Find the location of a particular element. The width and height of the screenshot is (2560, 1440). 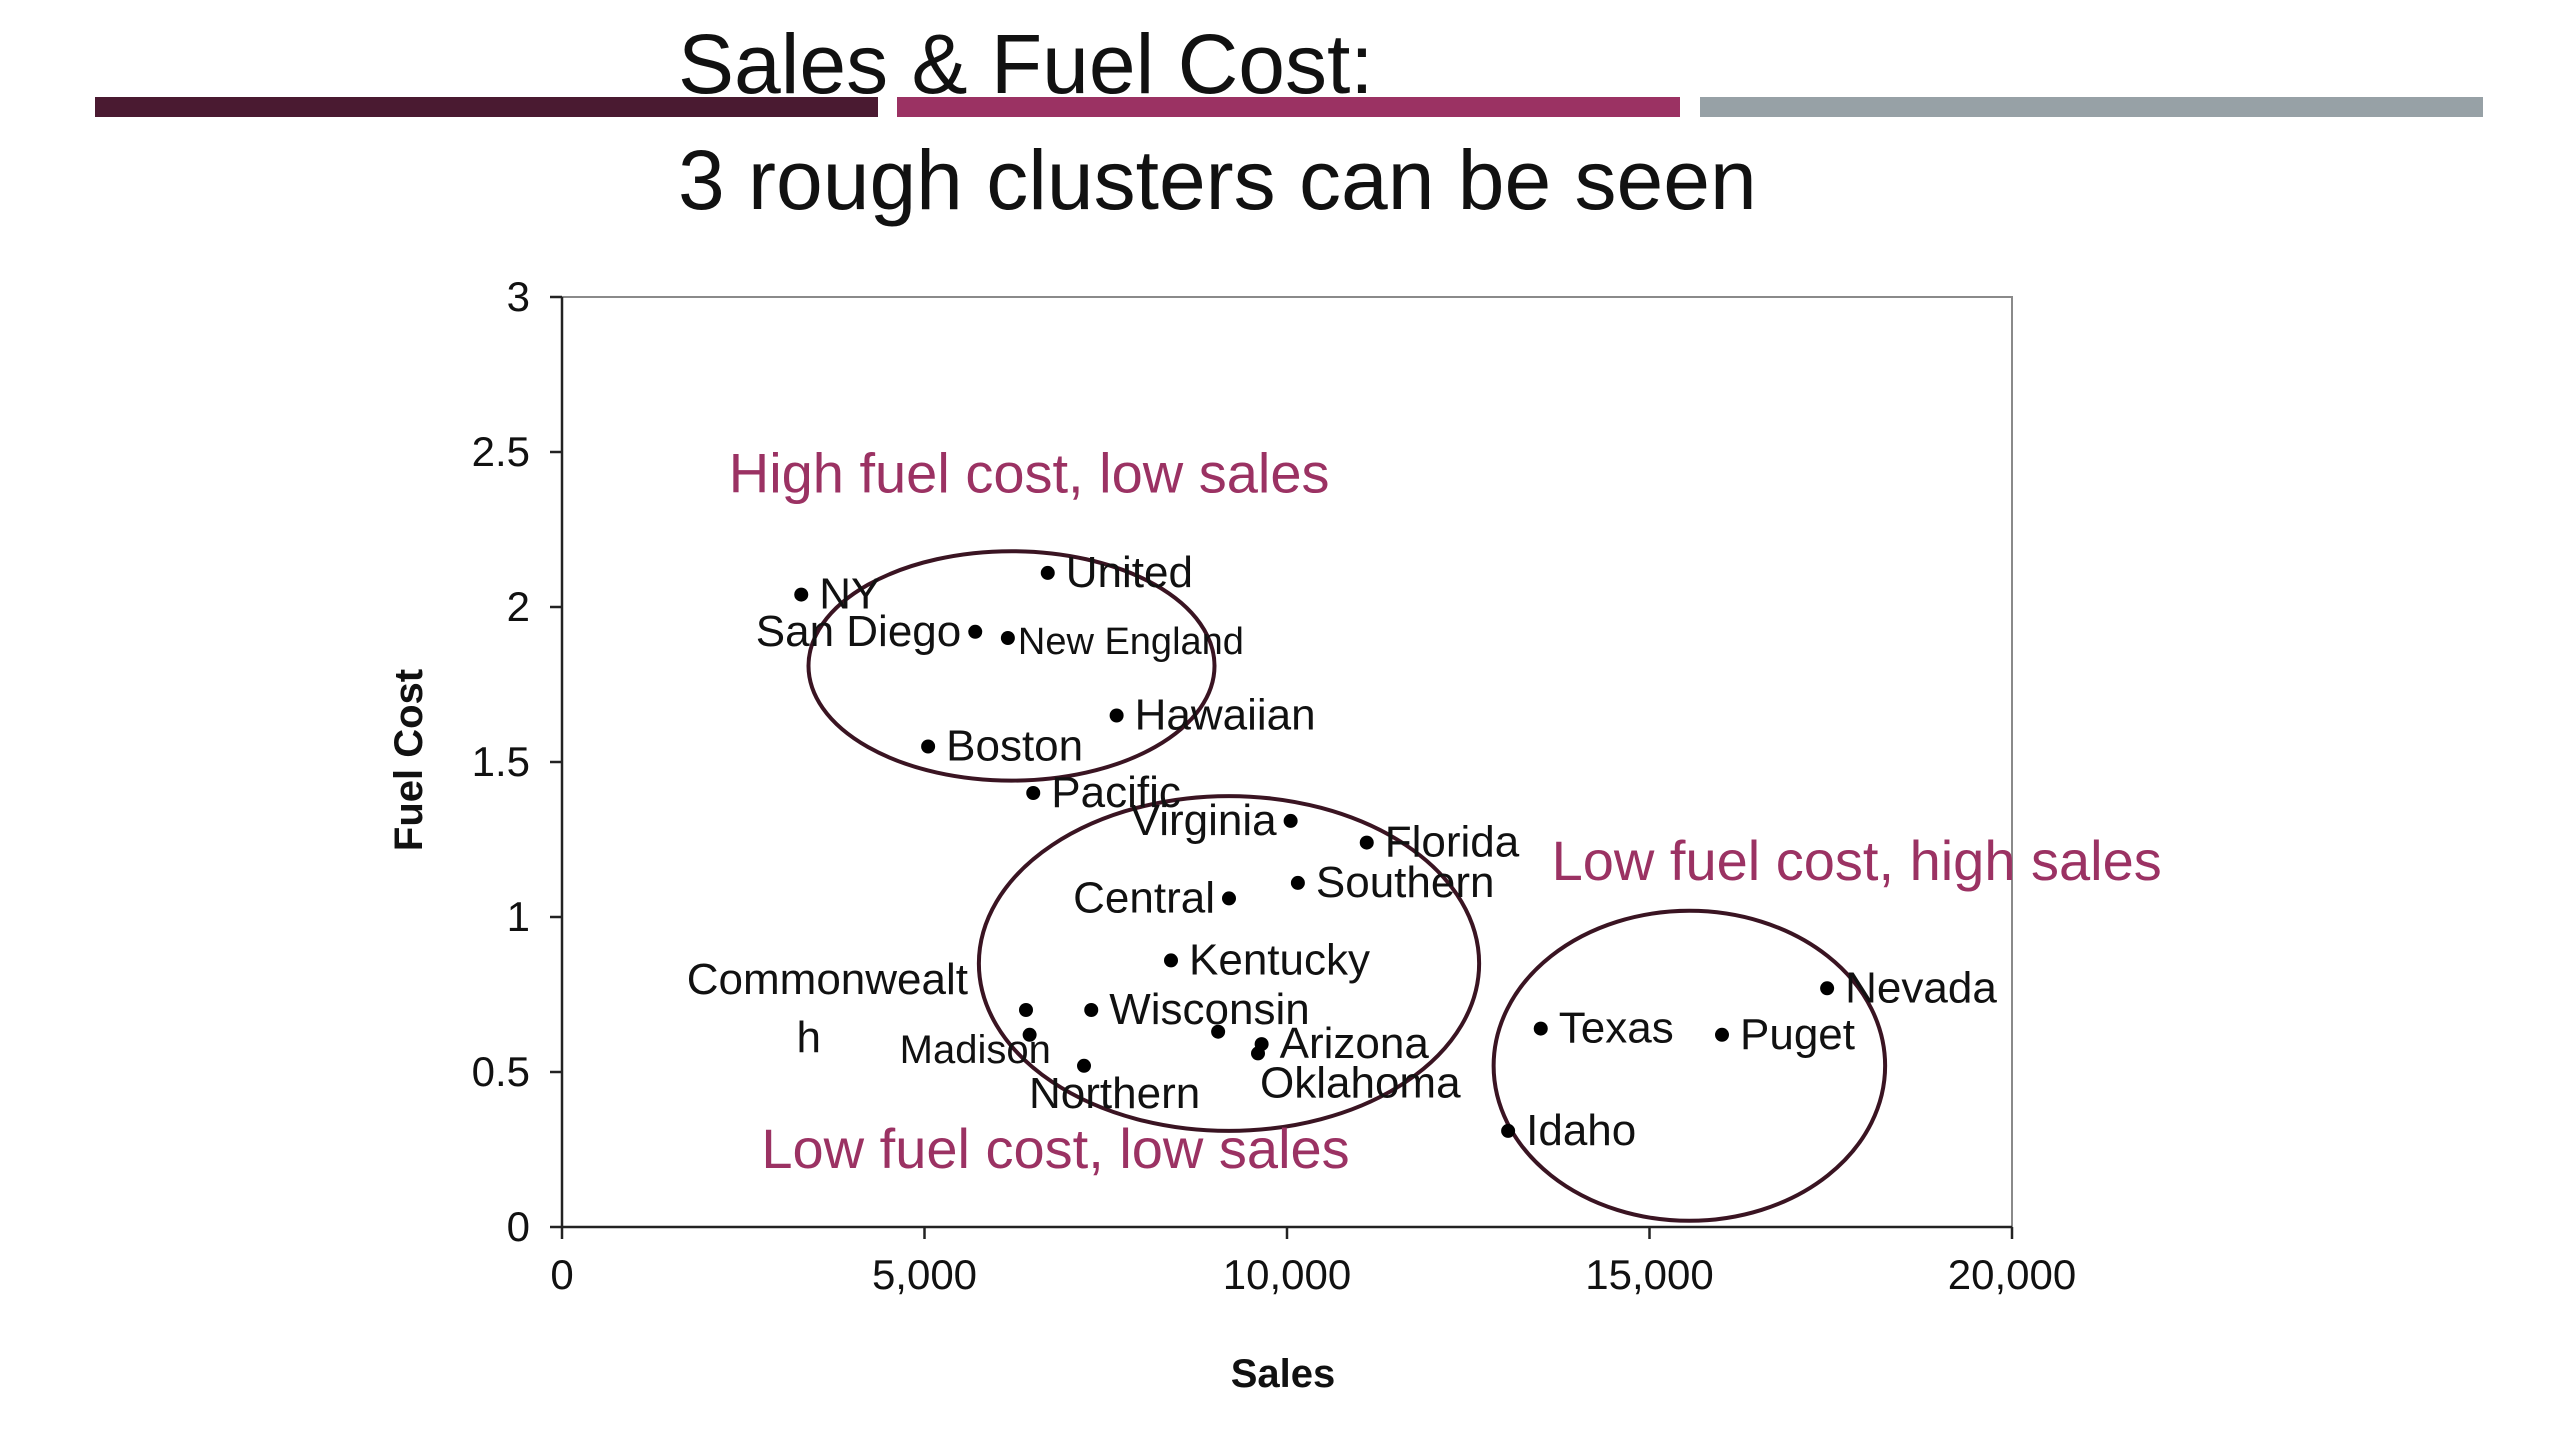

point-oklahoma is located at coordinates (1258, 1053).